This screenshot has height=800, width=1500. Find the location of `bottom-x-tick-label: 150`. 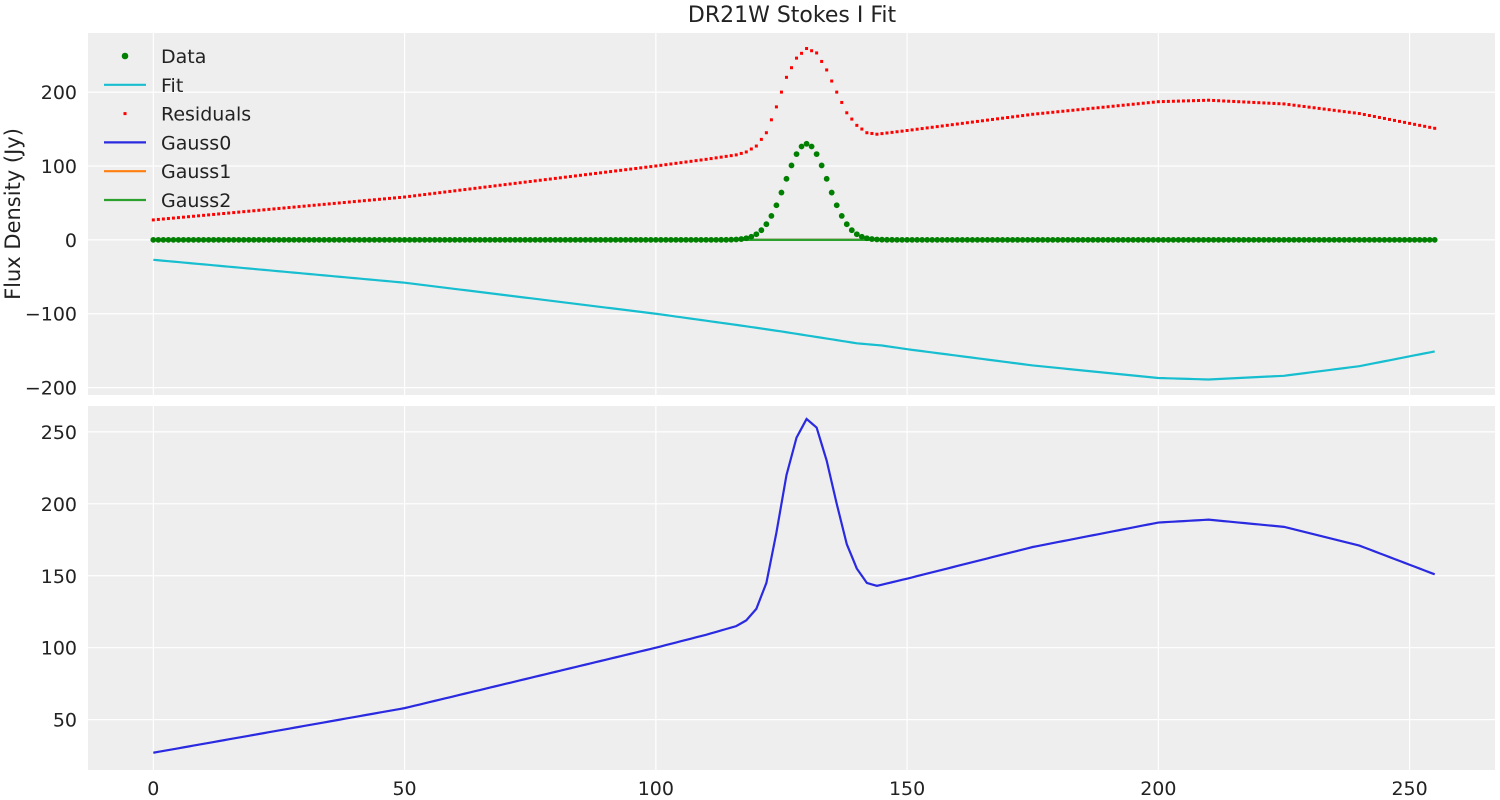

bottom-x-tick-label: 150 is located at coordinates (907, 789).